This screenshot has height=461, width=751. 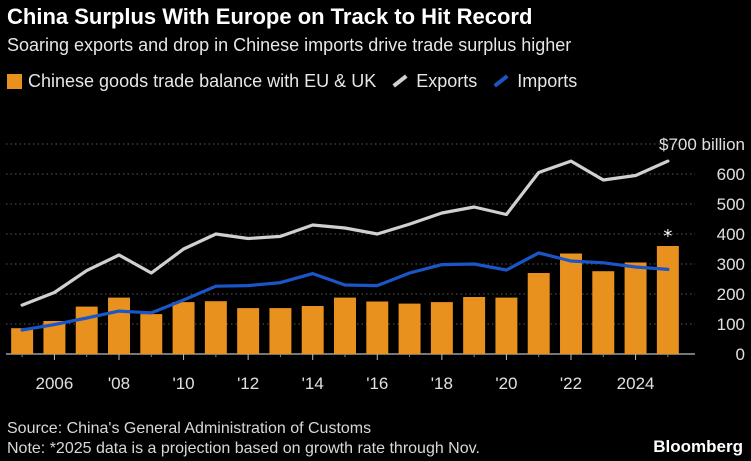 What do you see at coordinates (547, 80) in the screenshot?
I see `legend-label-imports: Imports` at bounding box center [547, 80].